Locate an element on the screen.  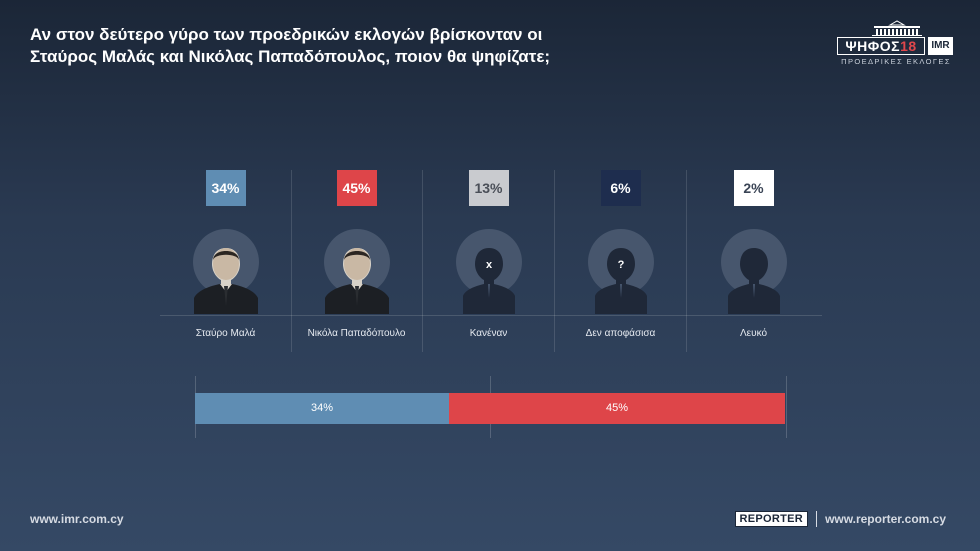
card-undecided: 6%? Δεν αποφάσισα is located at coordinates (621, 261).